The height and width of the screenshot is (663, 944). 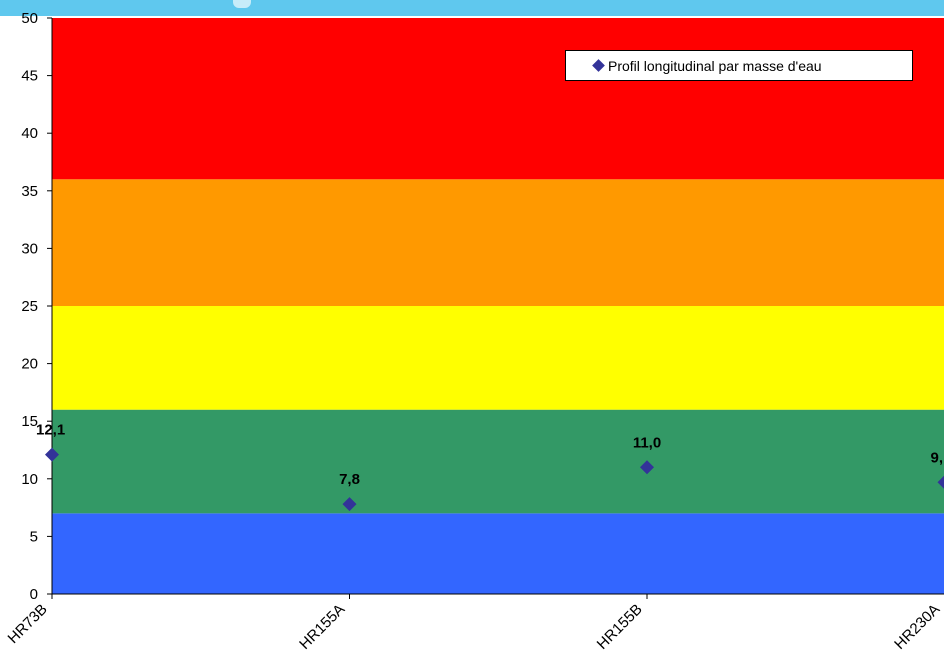 What do you see at coordinates (598, 65) in the screenshot?
I see `legend-diamond-marker` at bounding box center [598, 65].